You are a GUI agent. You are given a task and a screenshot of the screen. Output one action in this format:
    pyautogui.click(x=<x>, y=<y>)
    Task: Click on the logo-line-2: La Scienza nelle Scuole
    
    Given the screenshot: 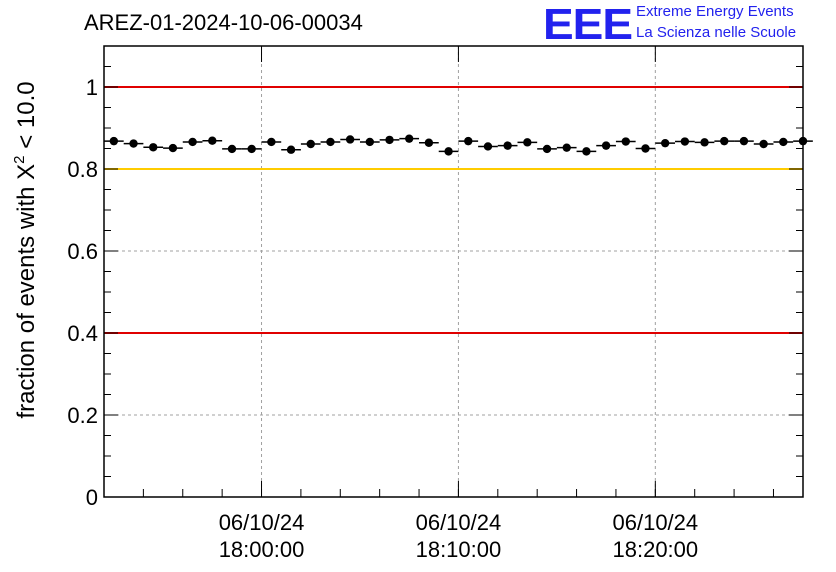 What is the action you would take?
    pyautogui.click(x=716, y=32)
    